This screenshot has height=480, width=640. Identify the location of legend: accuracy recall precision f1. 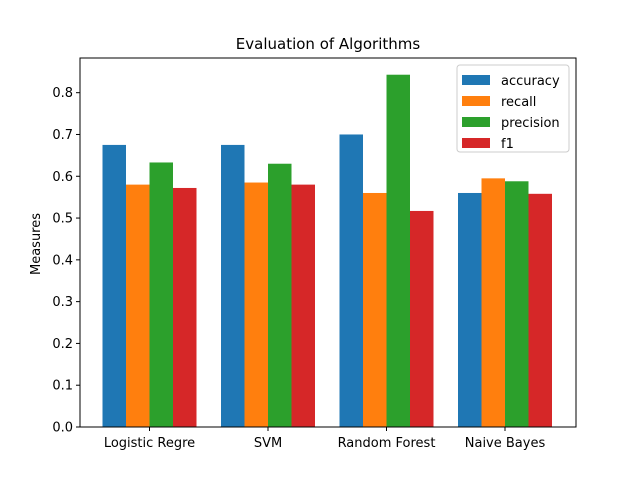
(513, 108).